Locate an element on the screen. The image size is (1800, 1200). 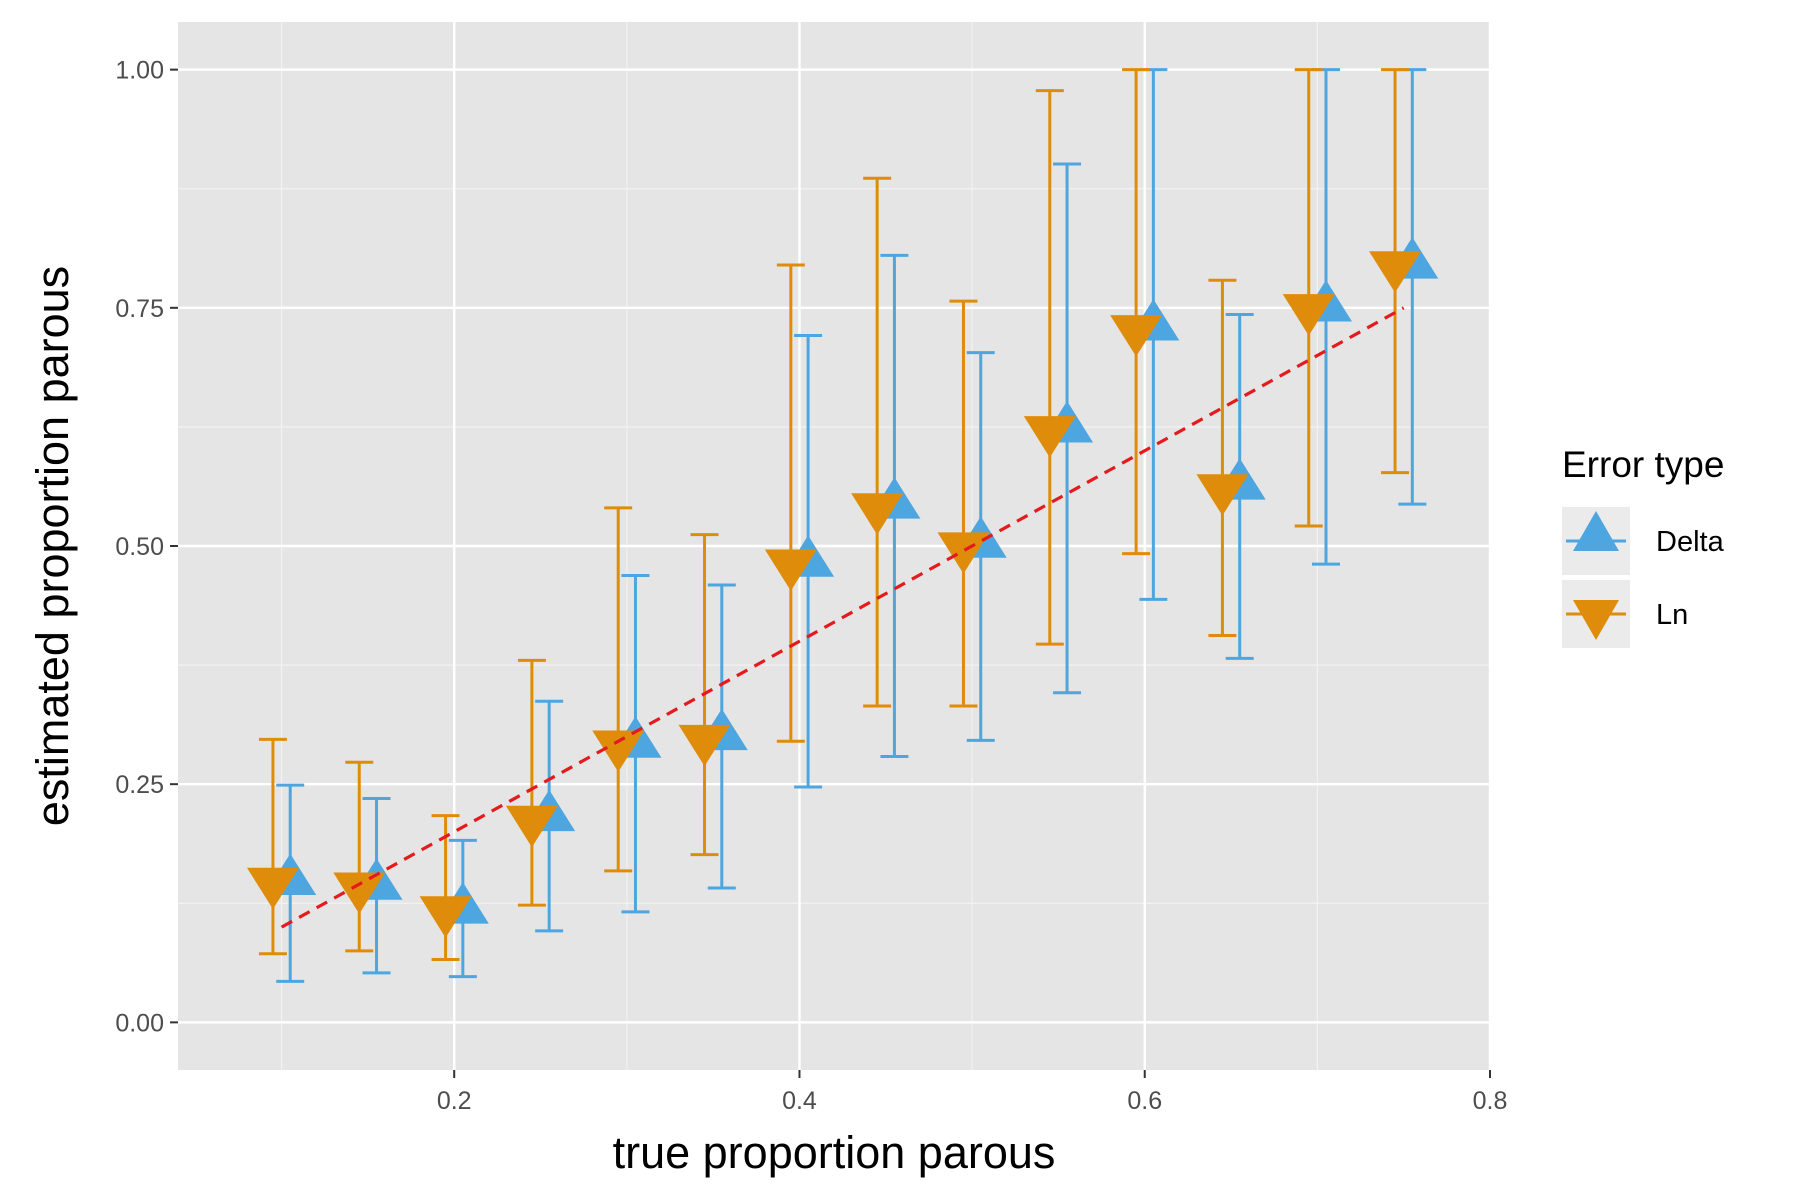
x-tick-label: 0.2 is located at coordinates (454, 1101).